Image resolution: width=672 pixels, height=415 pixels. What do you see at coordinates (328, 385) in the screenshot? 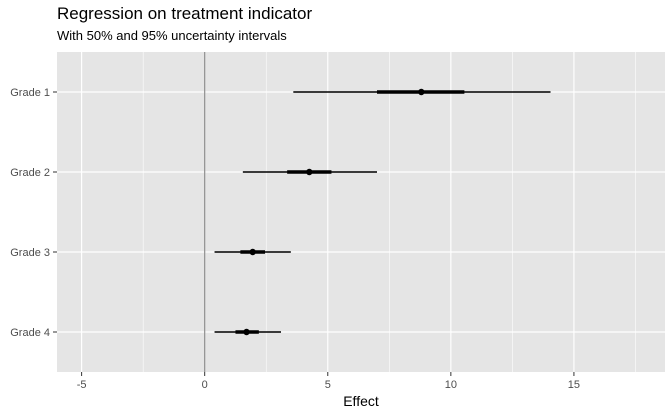
I see `x-tick-label: 5` at bounding box center [328, 385].